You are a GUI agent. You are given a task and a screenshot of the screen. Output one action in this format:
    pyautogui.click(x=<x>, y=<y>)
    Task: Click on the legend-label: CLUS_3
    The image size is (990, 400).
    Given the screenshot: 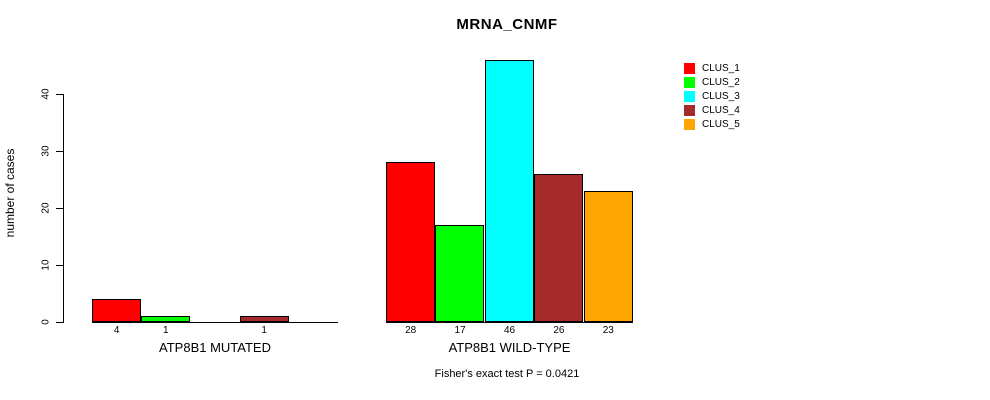 What is the action you would take?
    pyautogui.click(x=721, y=96)
    